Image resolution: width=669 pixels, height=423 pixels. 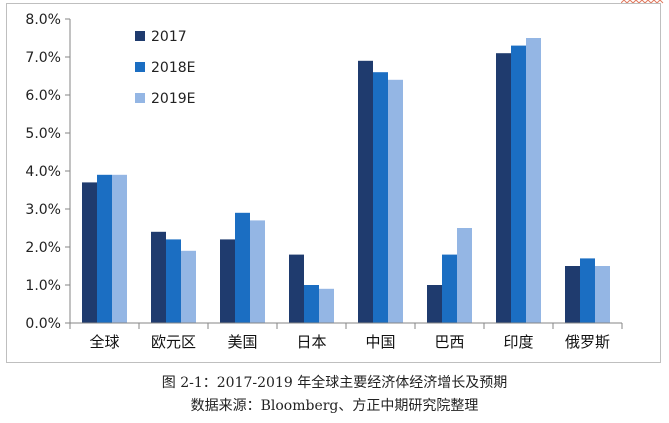 I want to click on bar-2017-印度, so click(x=503, y=188).